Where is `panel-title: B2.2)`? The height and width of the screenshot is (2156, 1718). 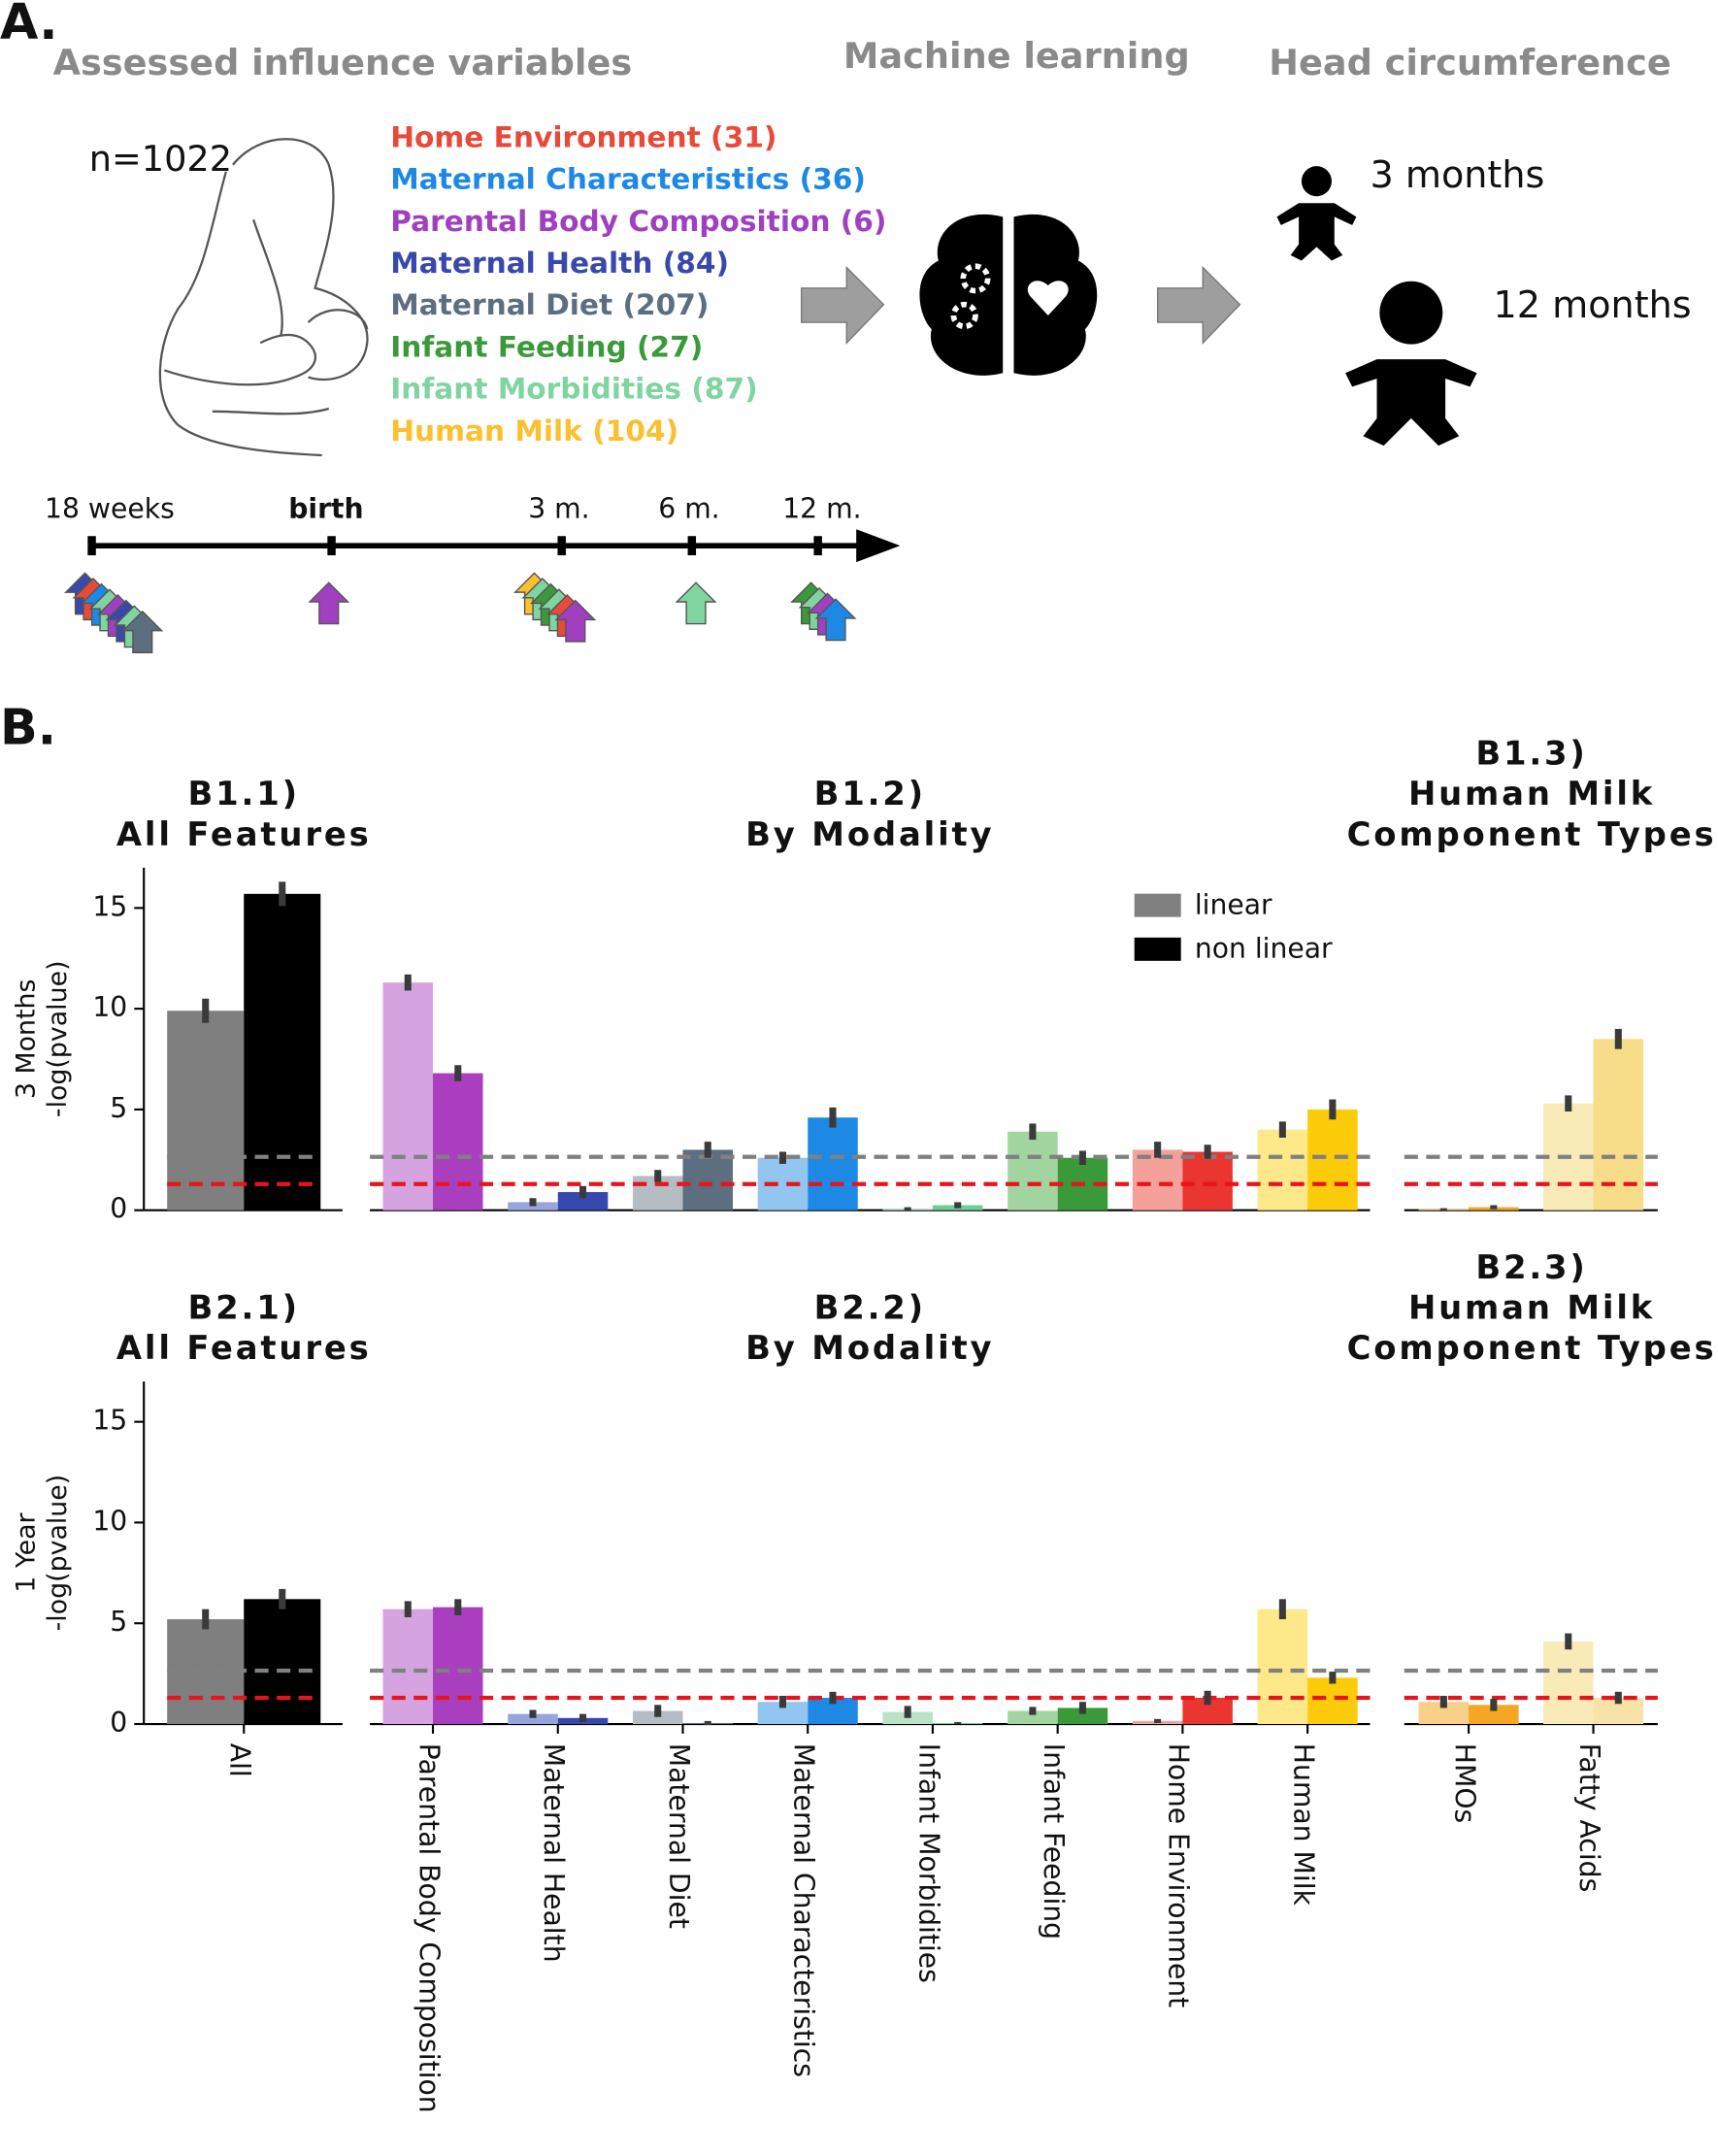
panel-title: B2.2) is located at coordinates (870, 1308).